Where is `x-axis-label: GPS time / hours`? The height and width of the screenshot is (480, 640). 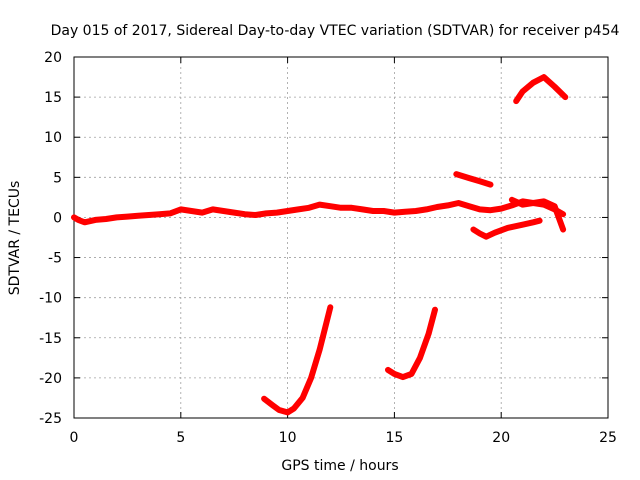
x-axis-label: GPS time / hours is located at coordinates (339, 466).